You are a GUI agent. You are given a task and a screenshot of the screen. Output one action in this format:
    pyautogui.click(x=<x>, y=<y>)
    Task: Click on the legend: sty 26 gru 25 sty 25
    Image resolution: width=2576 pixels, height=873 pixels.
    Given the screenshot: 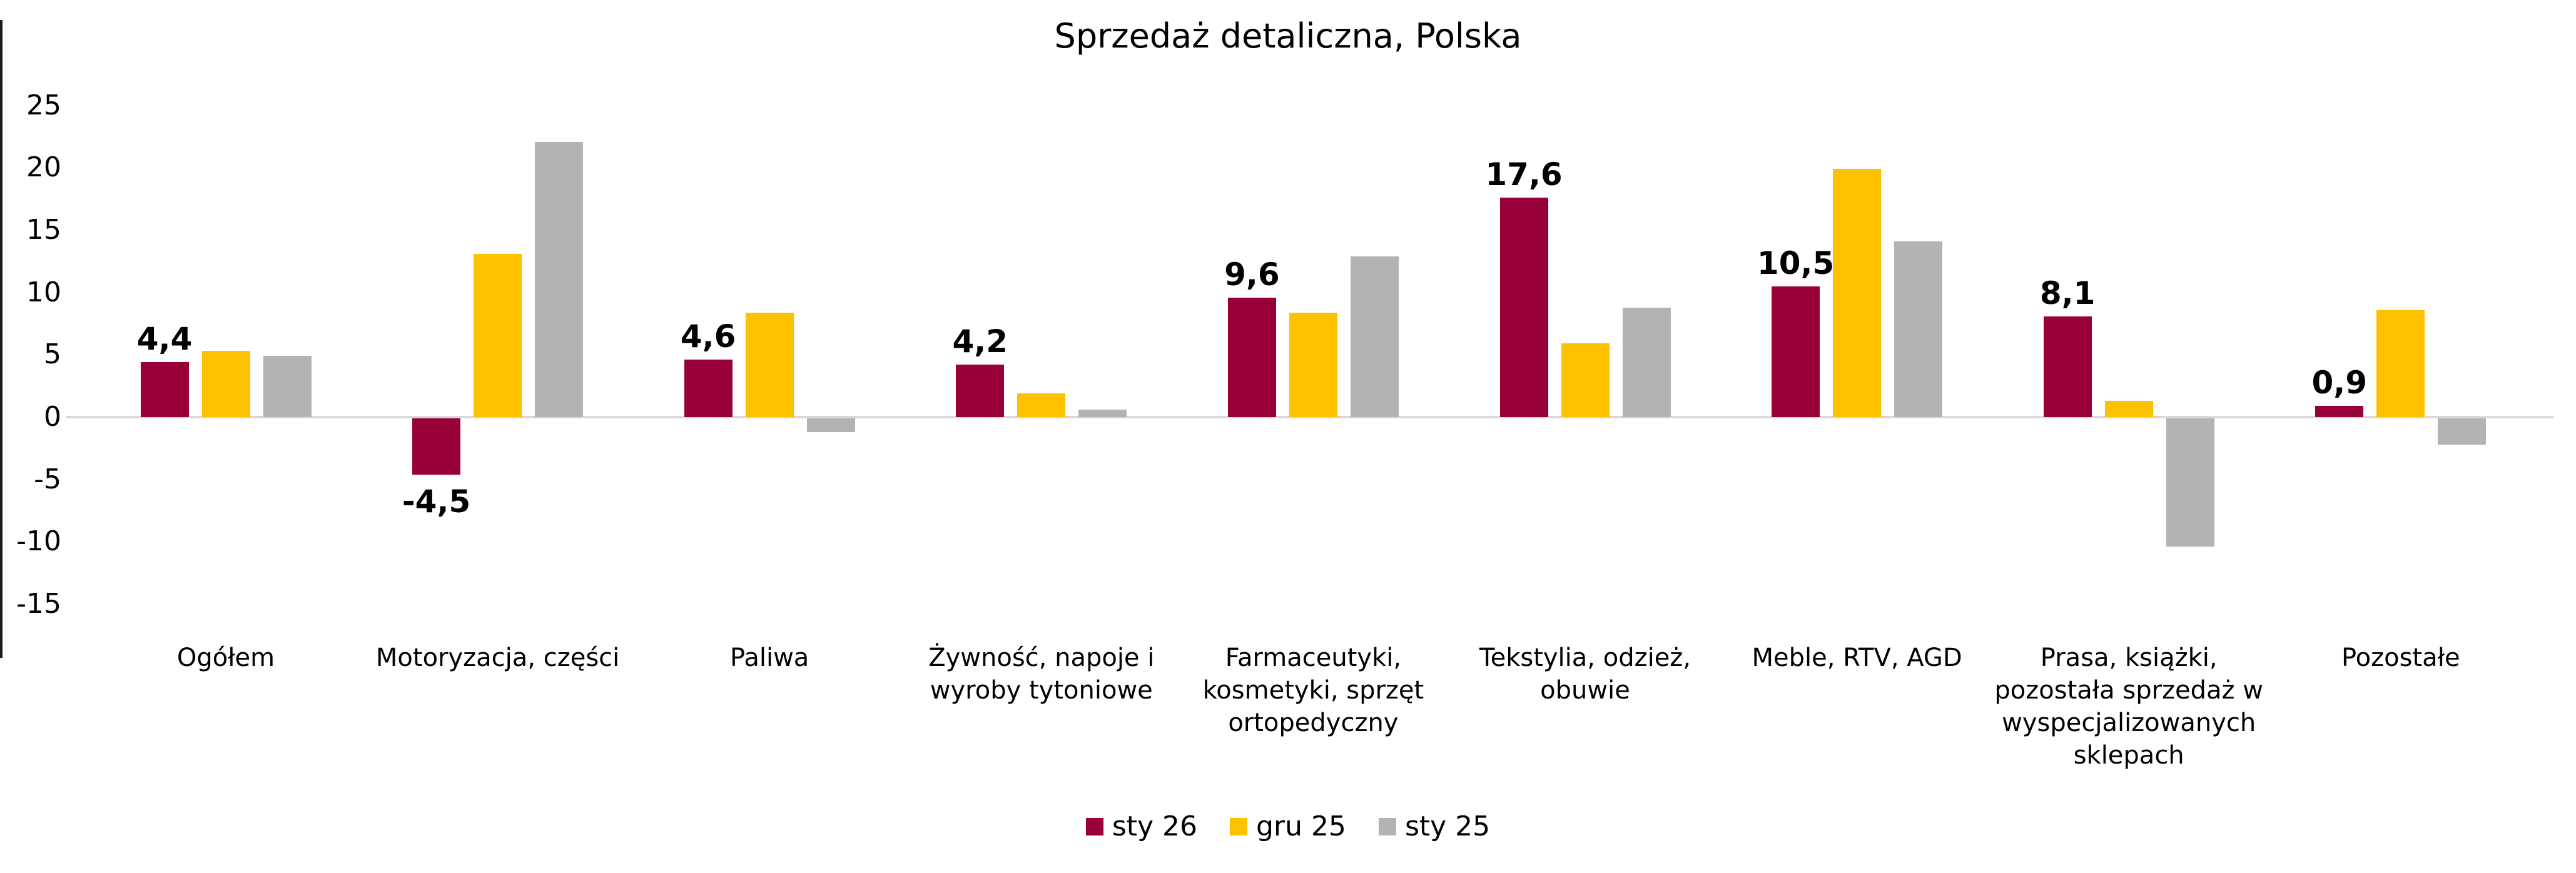 What is the action you would take?
    pyautogui.click(x=1288, y=826)
    